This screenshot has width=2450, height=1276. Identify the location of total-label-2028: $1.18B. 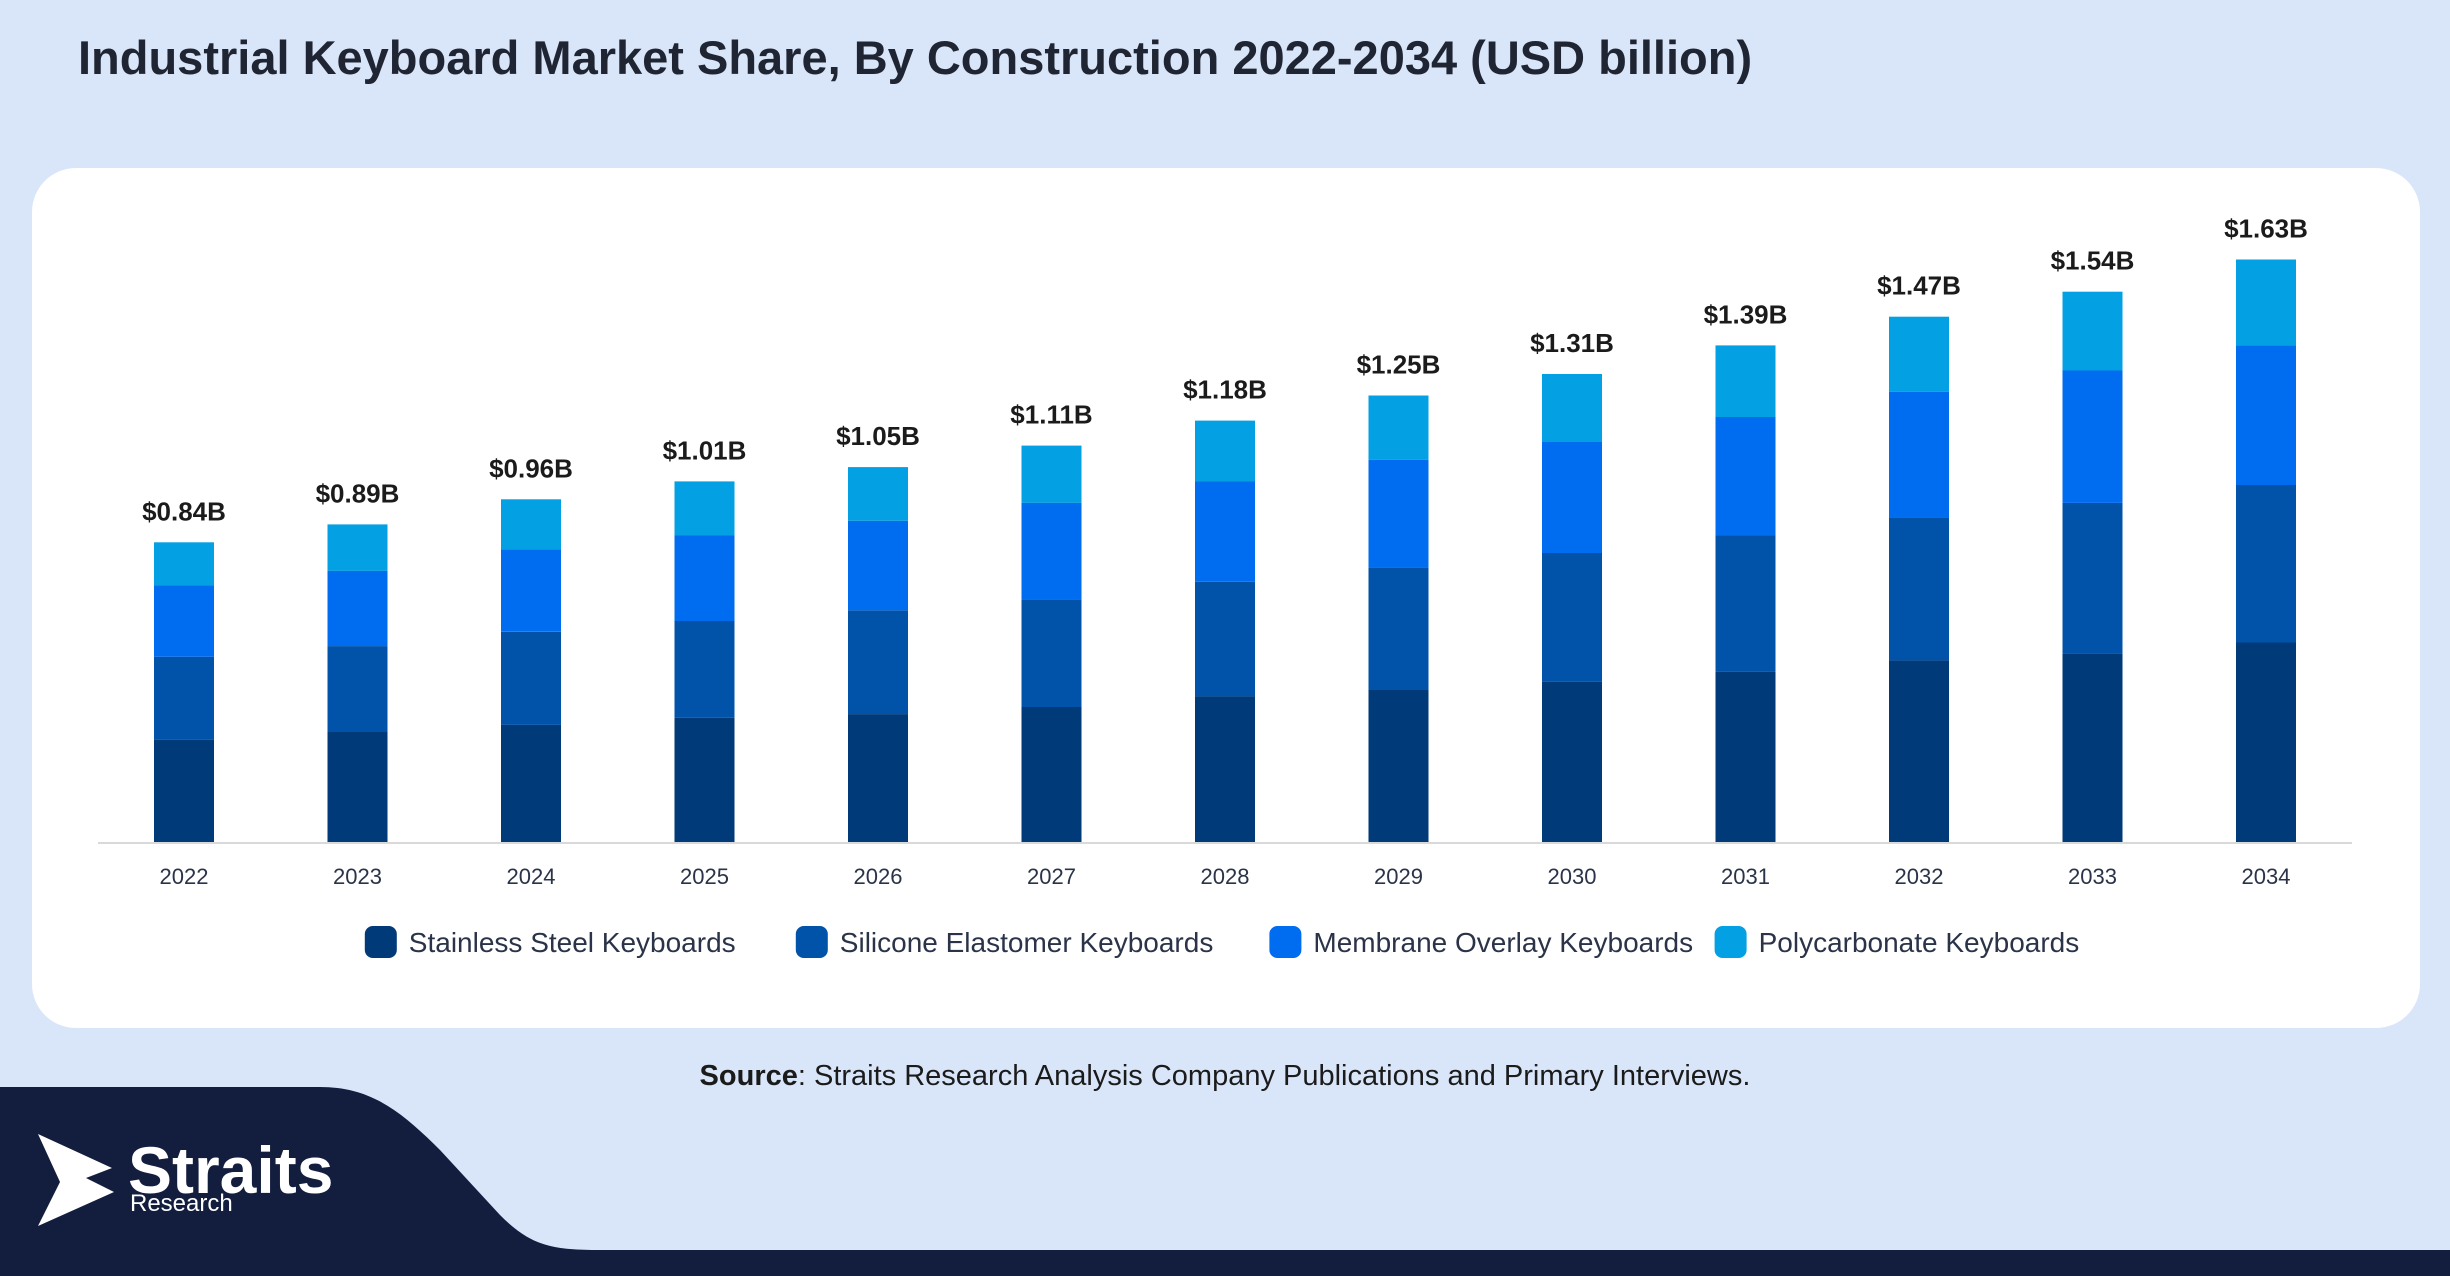
(1225, 390).